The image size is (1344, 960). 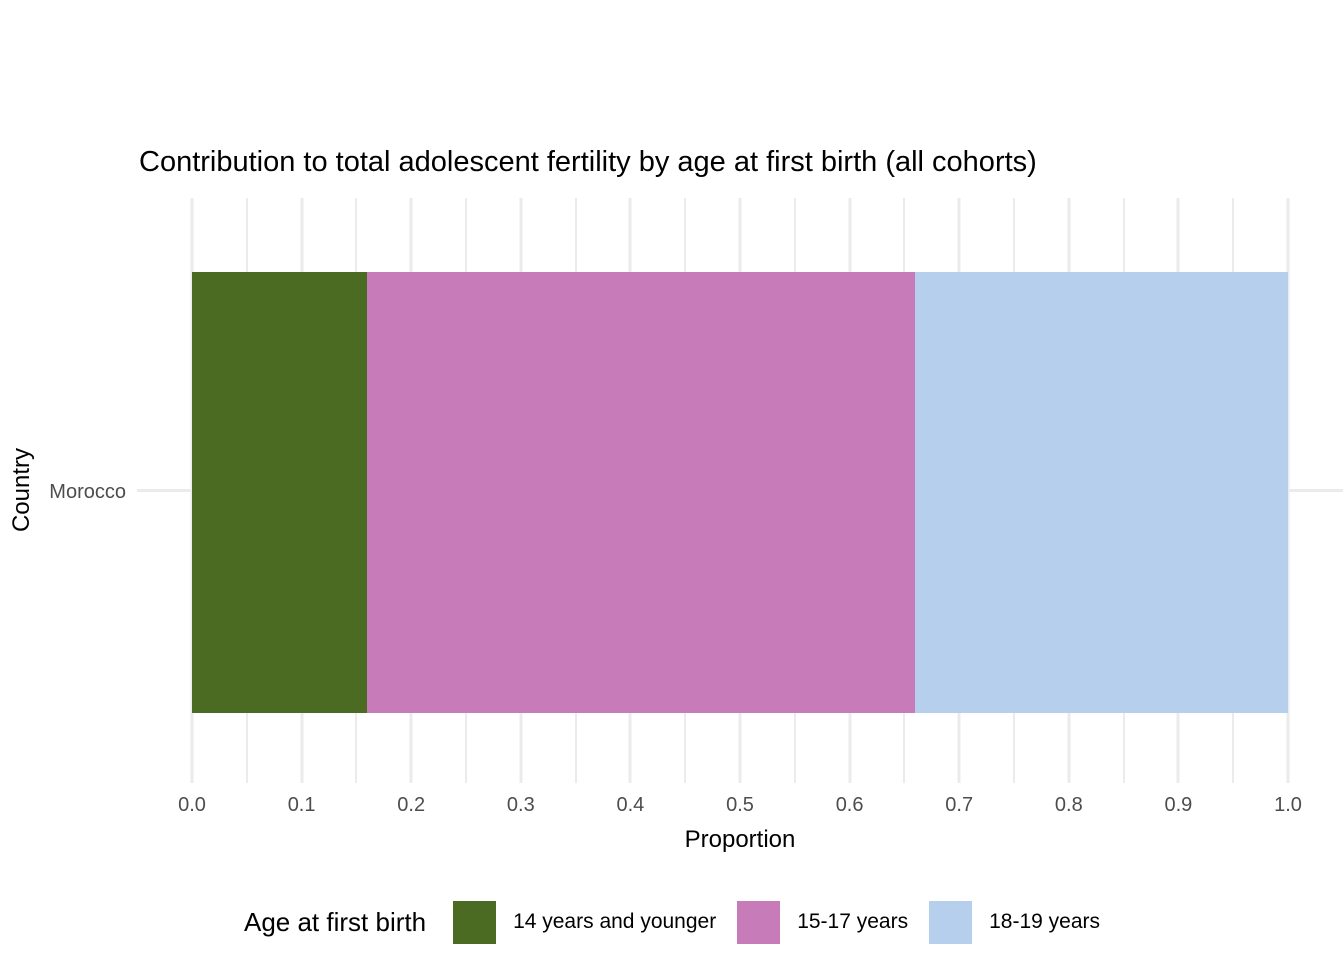 I want to click on legend-item-15-17-years: 15-17 years, so click(x=823, y=922).